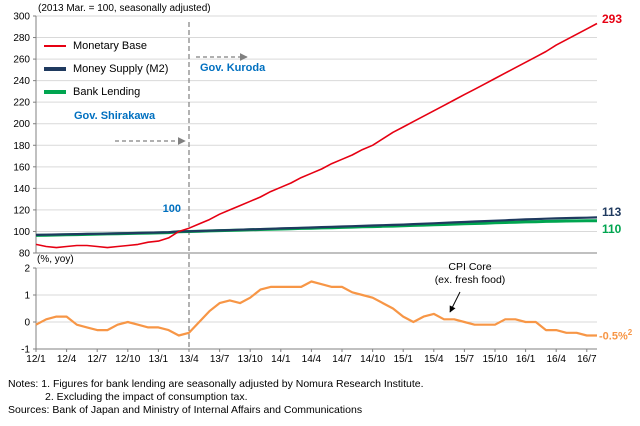 Image resolution: width=640 pixels, height=426 pixels. Describe the element at coordinates (21, 103) in the screenshot. I see `y-tick-label: 220` at that location.